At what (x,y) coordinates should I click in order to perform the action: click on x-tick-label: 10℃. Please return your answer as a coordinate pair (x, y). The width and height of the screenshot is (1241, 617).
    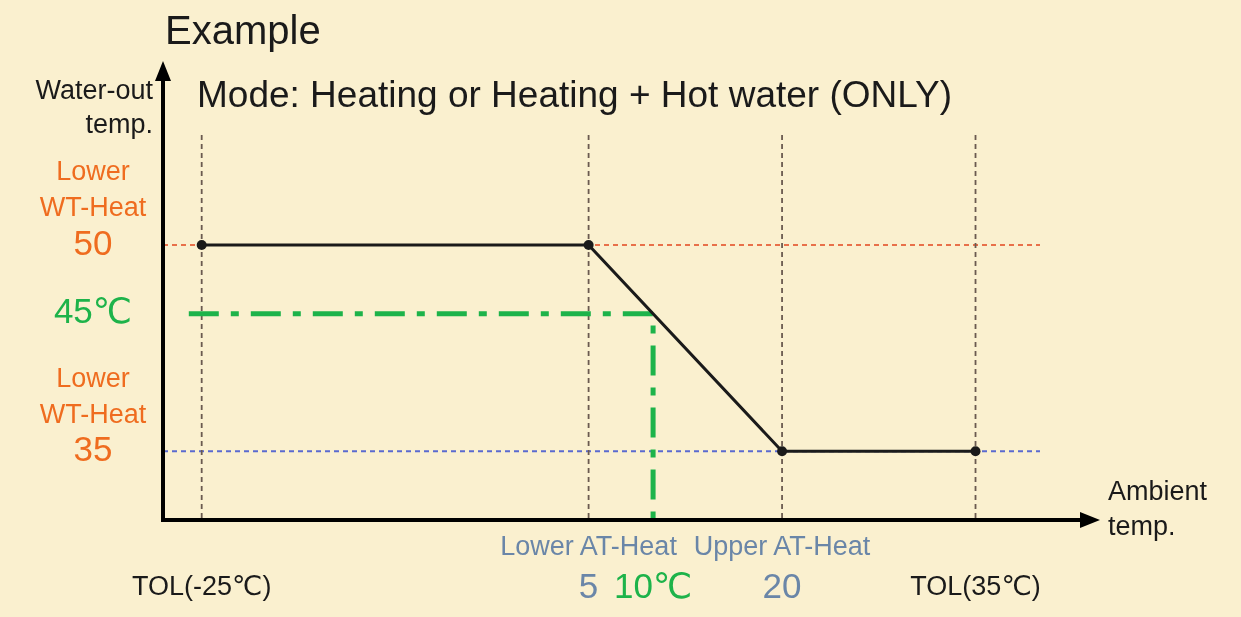
    Looking at the image, I should click on (653, 585).